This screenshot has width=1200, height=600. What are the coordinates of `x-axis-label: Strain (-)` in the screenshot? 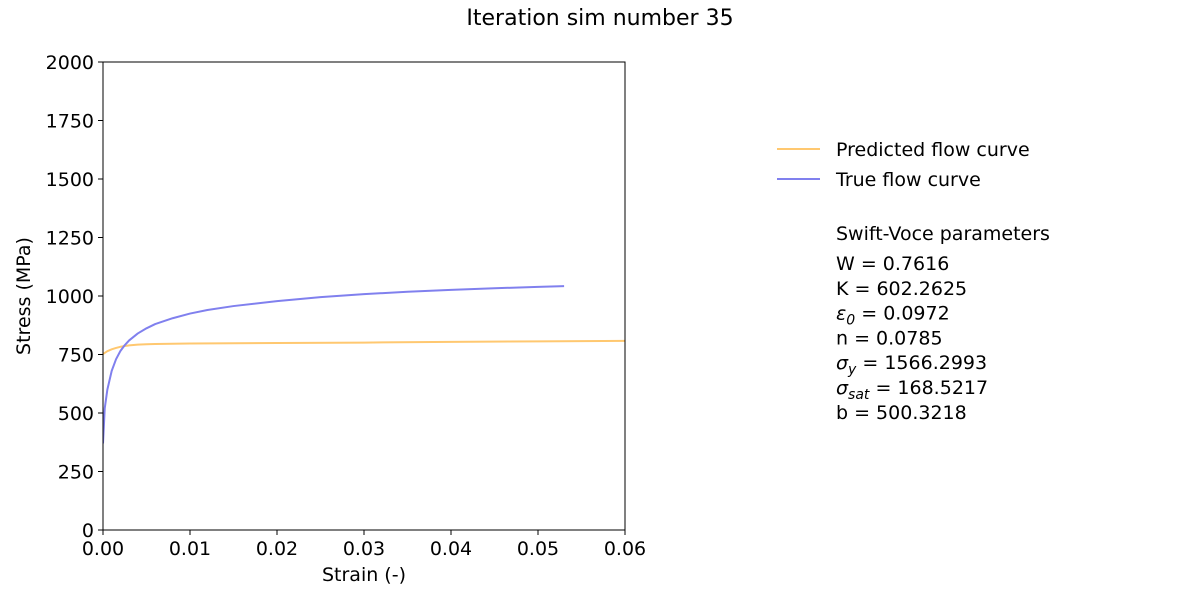 It's located at (364, 575).